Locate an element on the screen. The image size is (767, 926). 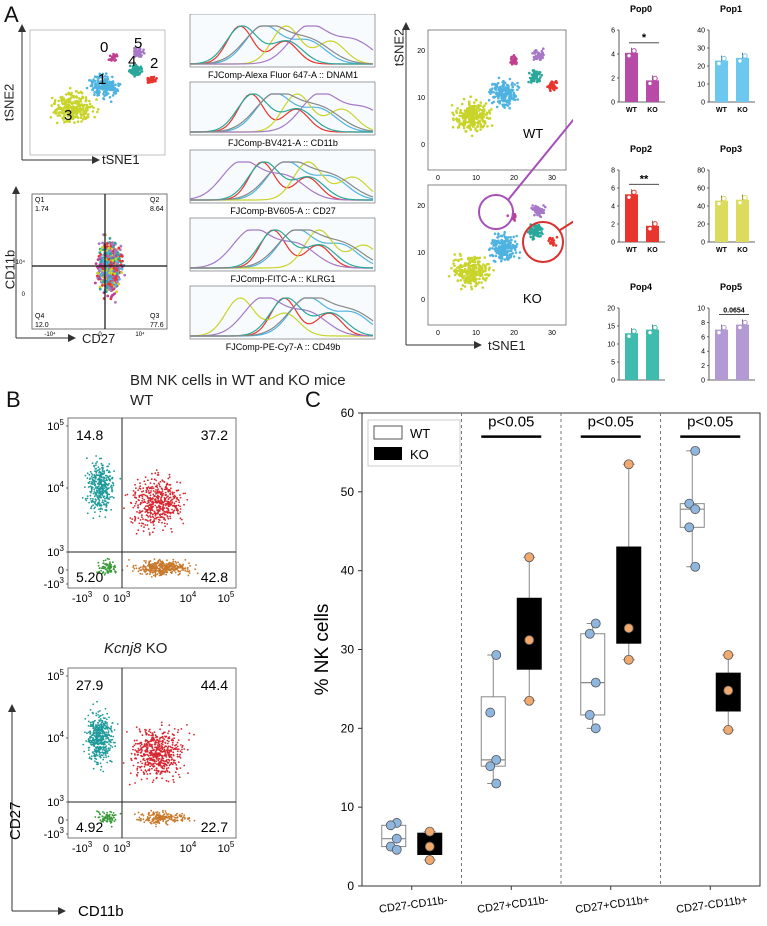
tsne-ko-xtick-3: 30 is located at coordinates (552, 333).